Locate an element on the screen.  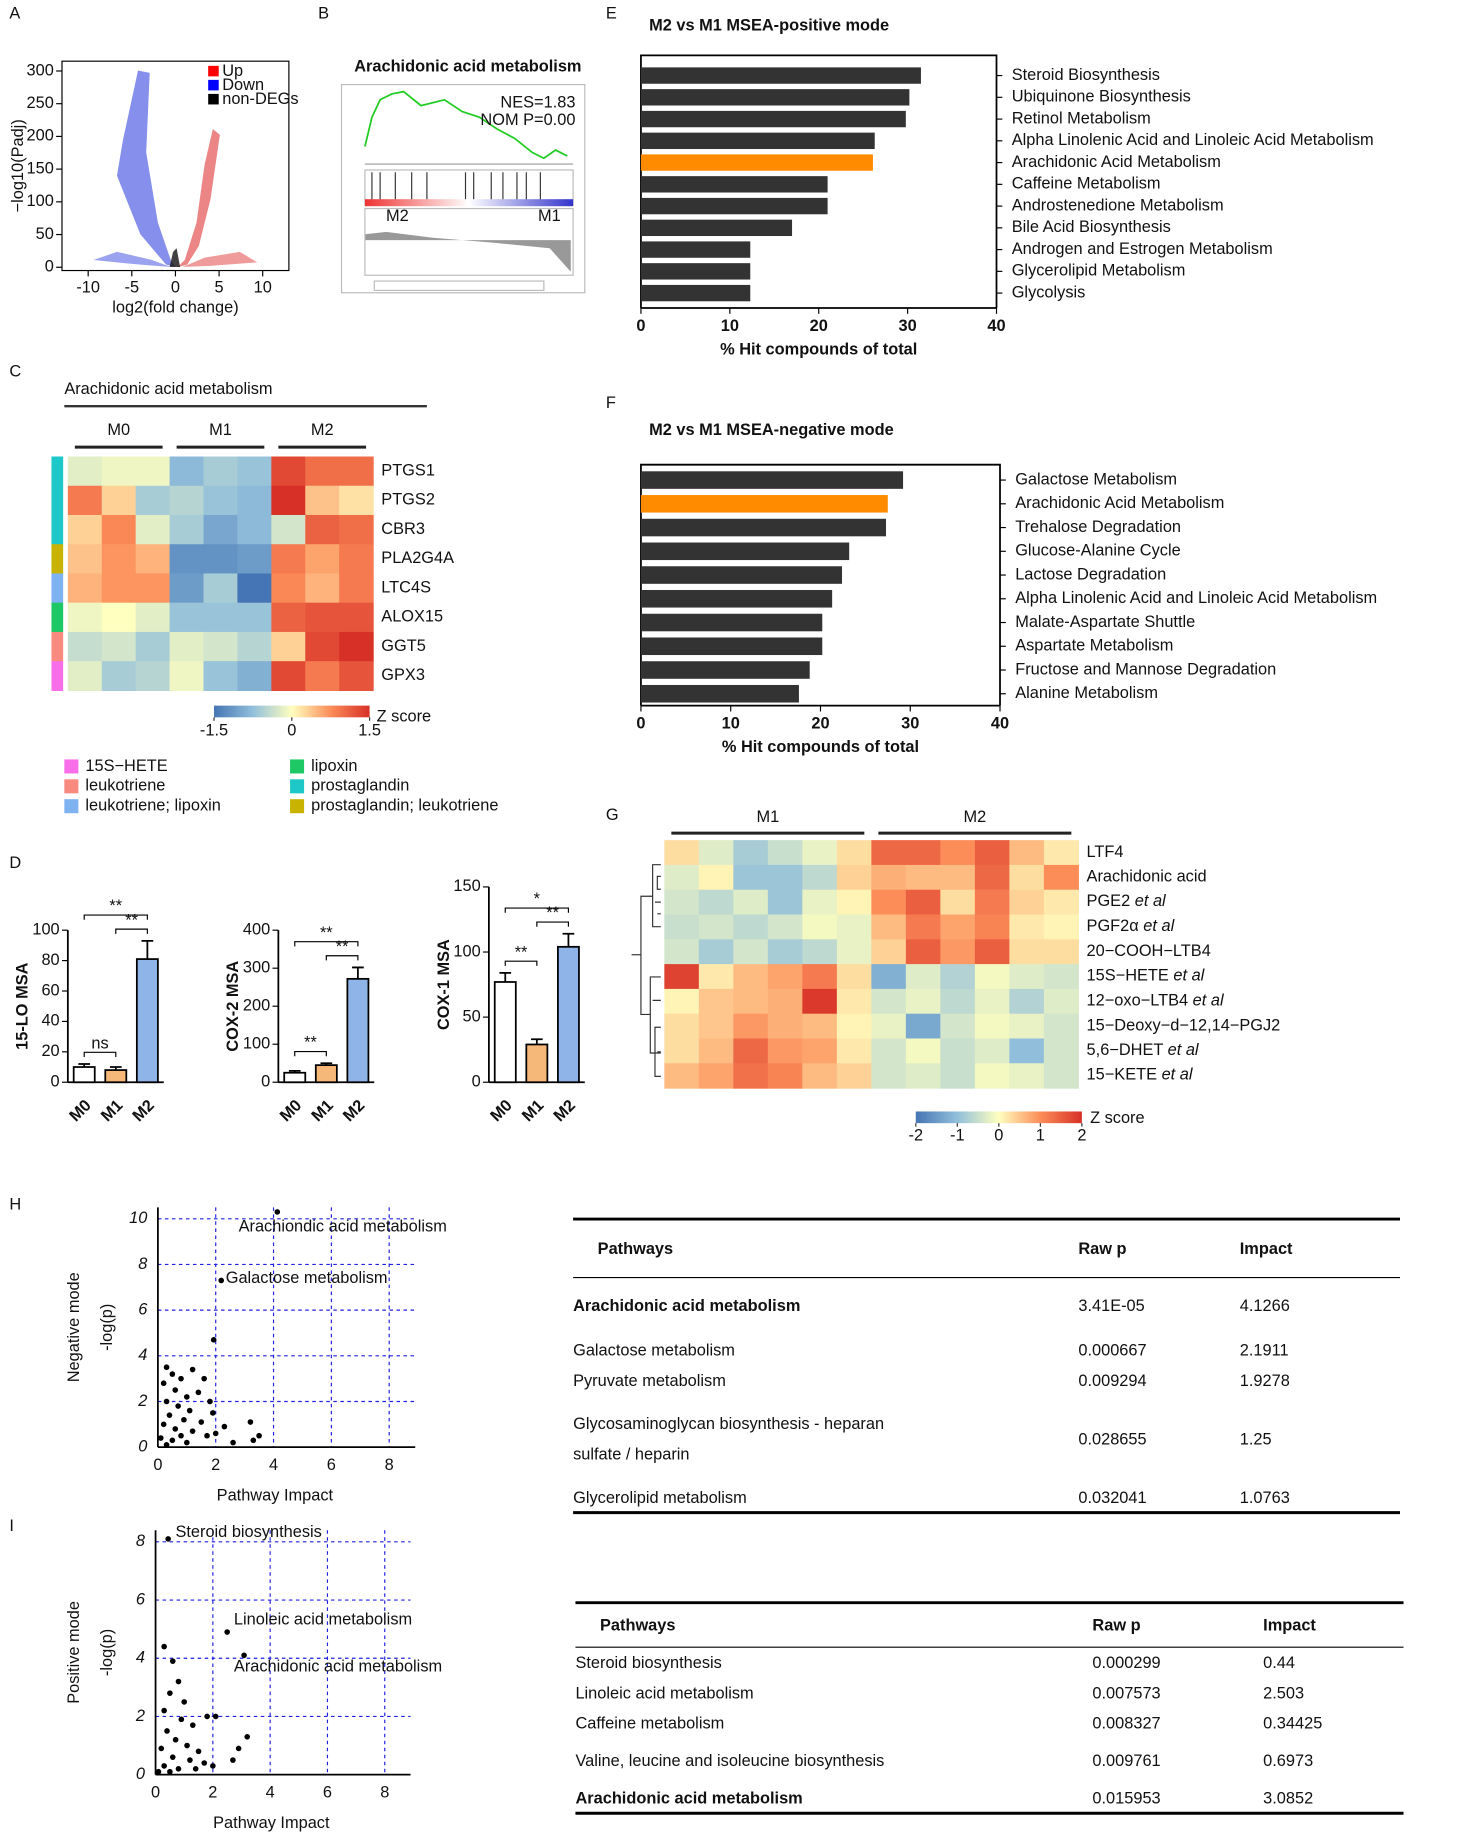
x-tick-label: 6 is located at coordinates (327, 1793).